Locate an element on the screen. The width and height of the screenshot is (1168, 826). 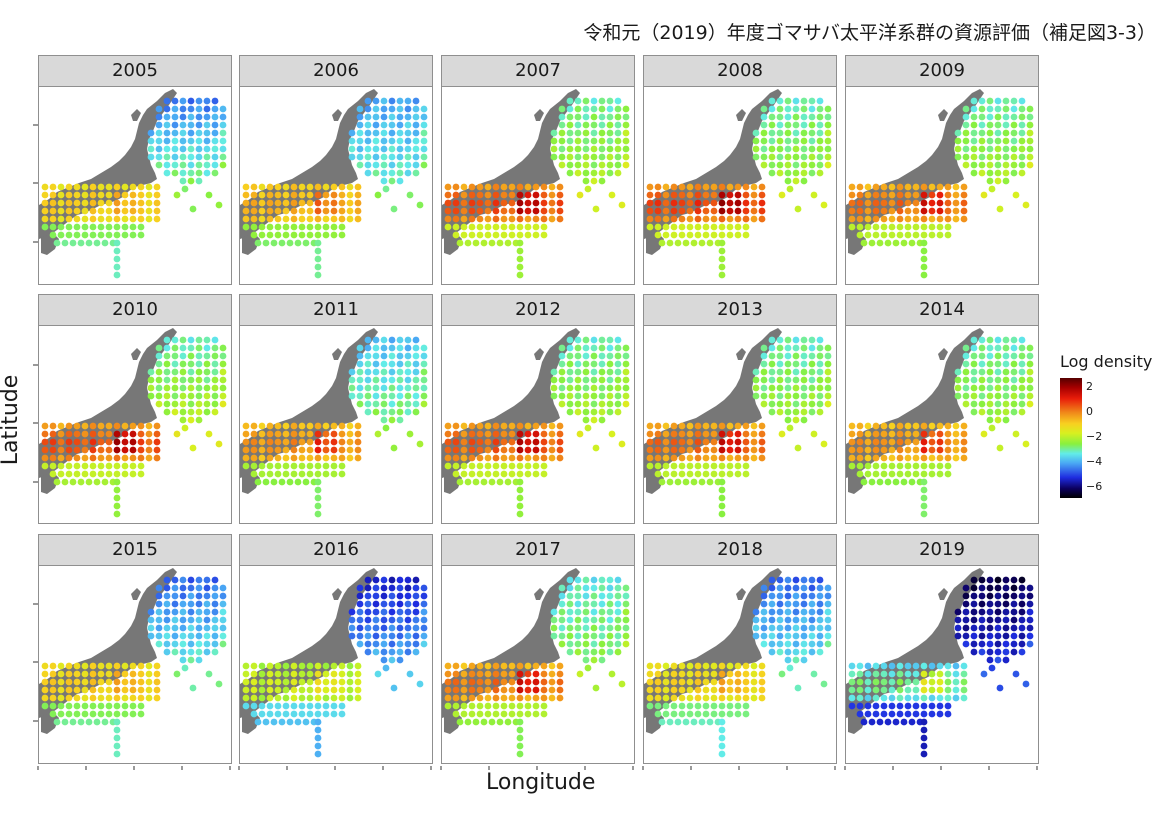
density-points is located at coordinates (134, 188).